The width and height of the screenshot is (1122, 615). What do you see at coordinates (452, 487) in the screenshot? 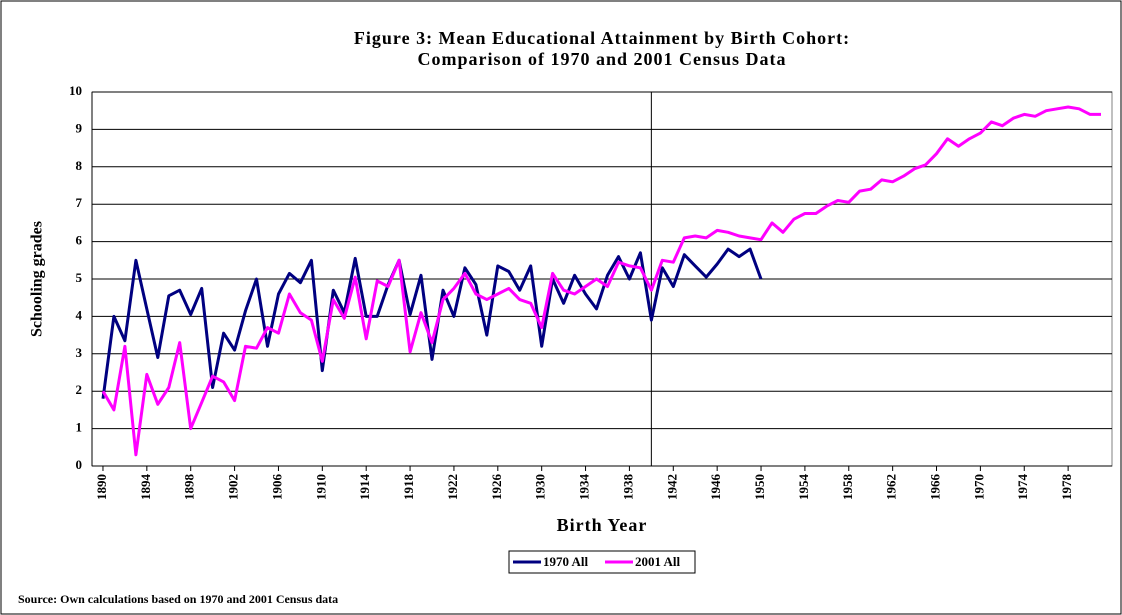
I see `x-tick-label: 1922` at bounding box center [452, 487].